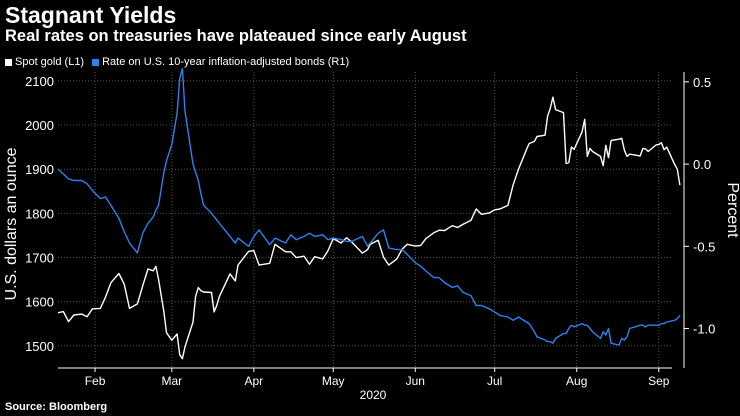 Image resolution: width=740 pixels, height=416 pixels. What do you see at coordinates (171, 381) in the screenshot?
I see `x-tick-label: Mar` at bounding box center [171, 381].